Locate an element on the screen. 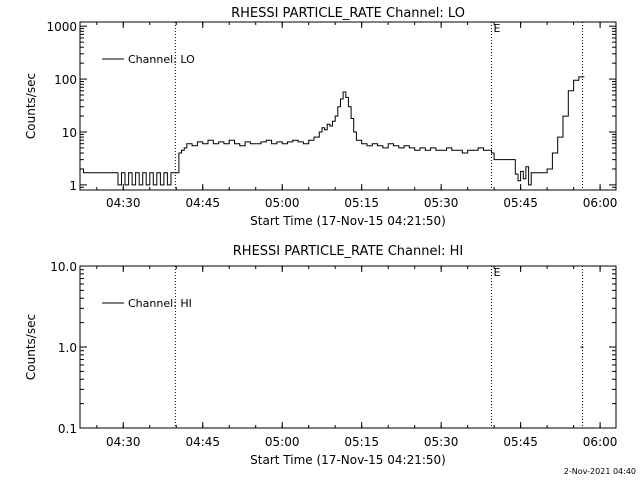  x-axis-label: Start Time (17-Nov-15 04:21:50) is located at coordinates (348, 460).